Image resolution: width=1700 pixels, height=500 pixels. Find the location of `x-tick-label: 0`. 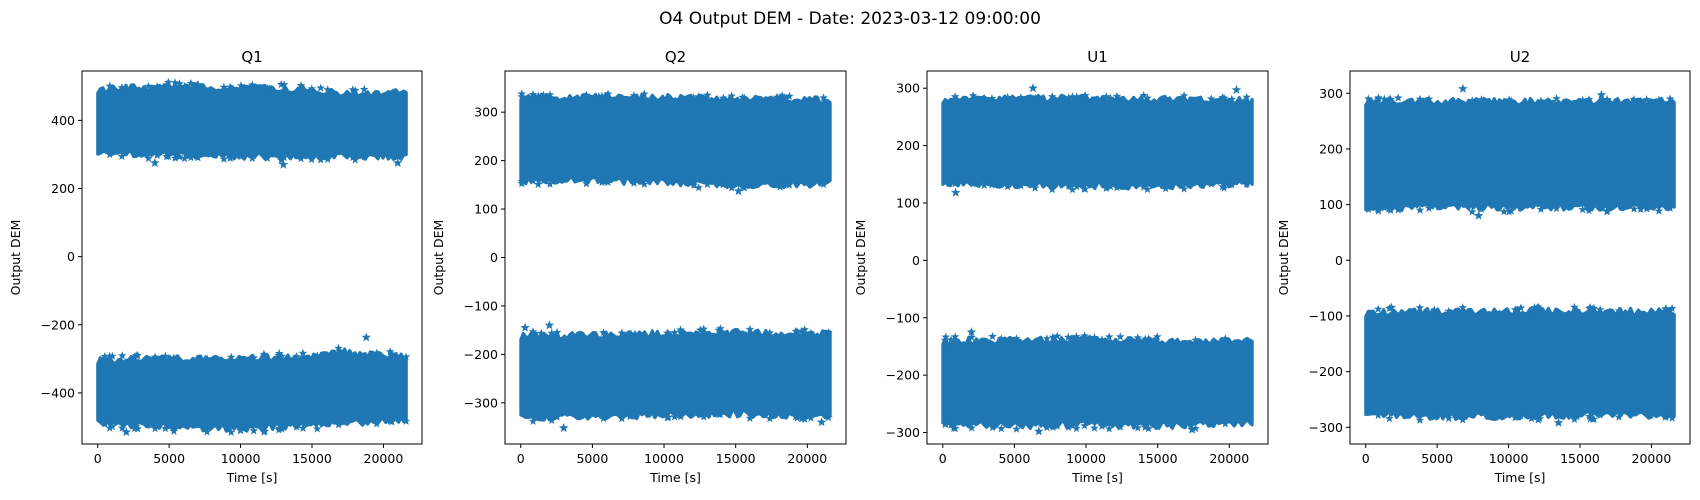

x-tick-label: 0 is located at coordinates (98, 458).